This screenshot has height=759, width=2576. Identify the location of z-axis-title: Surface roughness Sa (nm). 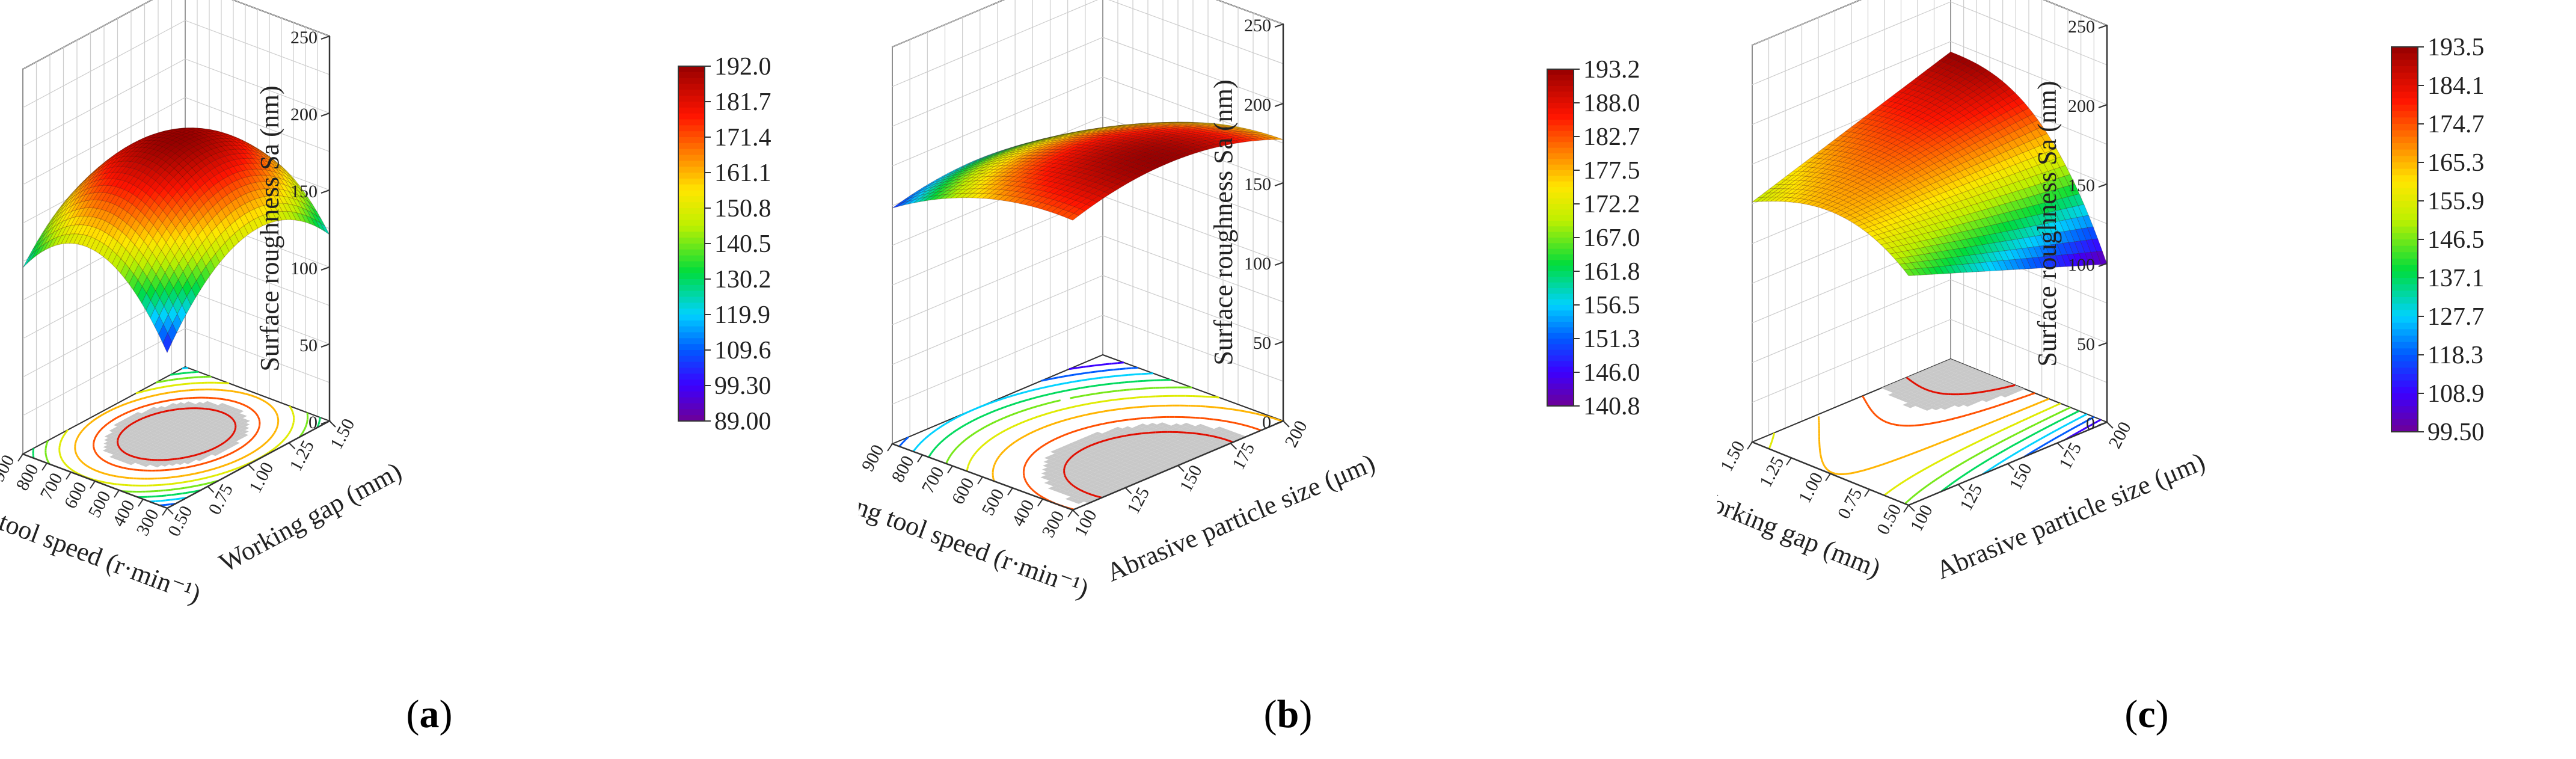
(269, 228).